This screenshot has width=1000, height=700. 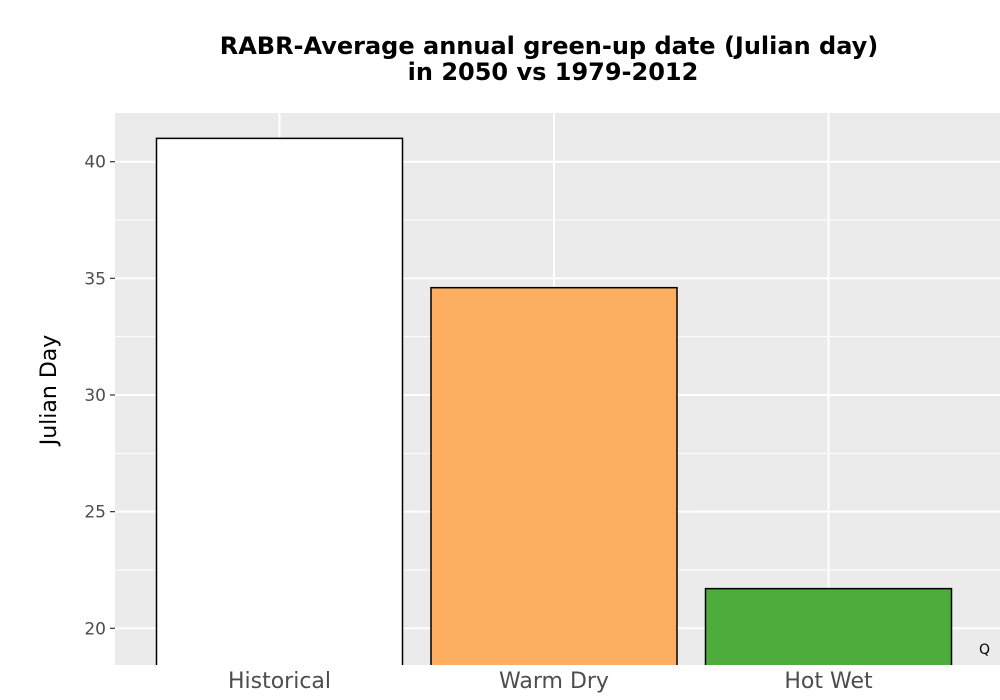 What do you see at coordinates (95, 279) in the screenshot?
I see `y-tick-label: 35` at bounding box center [95, 279].